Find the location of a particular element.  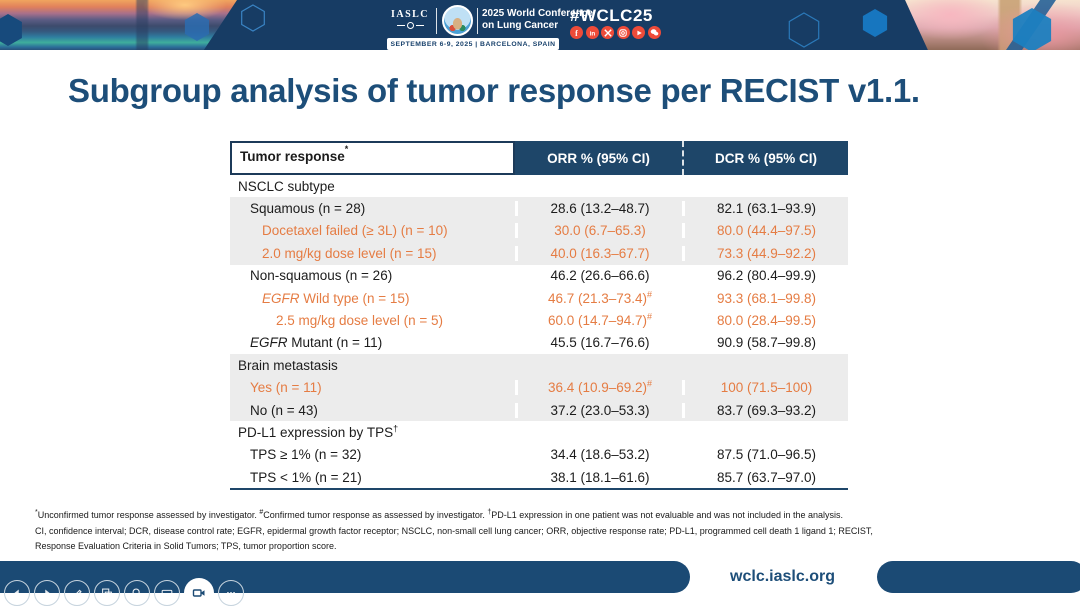

zoom-button is located at coordinates (137, 593).